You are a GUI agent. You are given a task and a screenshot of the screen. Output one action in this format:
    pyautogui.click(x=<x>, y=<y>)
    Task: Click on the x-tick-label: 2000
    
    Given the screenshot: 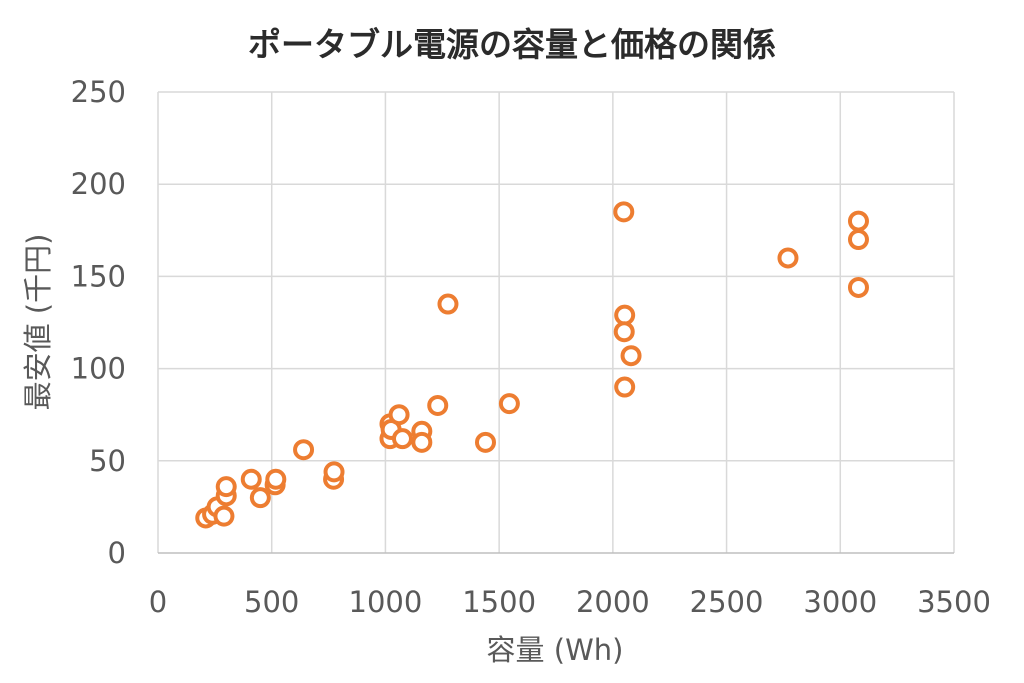 What is the action you would take?
    pyautogui.click(x=613, y=602)
    